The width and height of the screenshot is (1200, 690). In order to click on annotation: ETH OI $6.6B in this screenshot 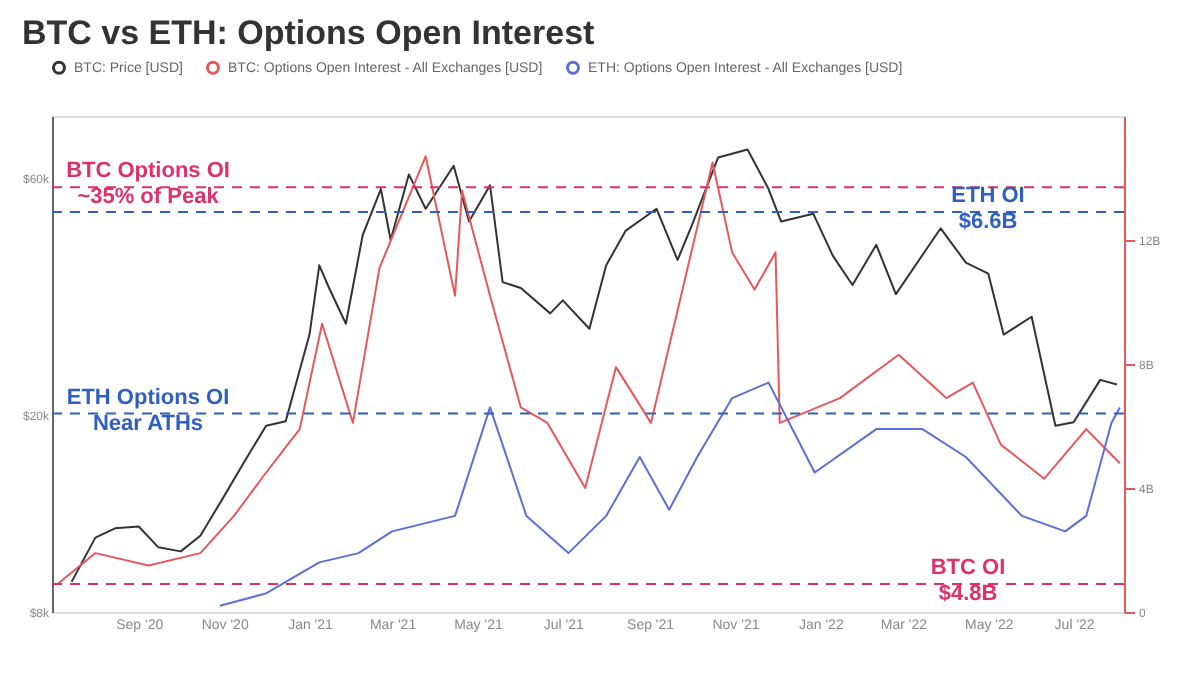, I will do `click(988, 209)`.